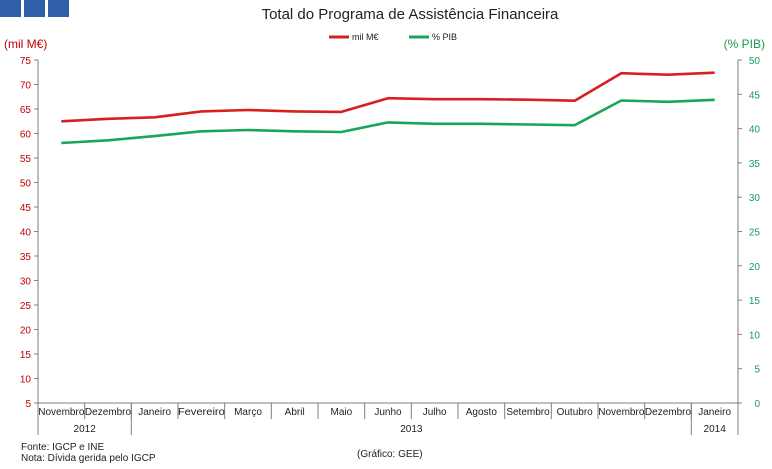 This screenshot has height=469, width=772. I want to click on left-tick-label: 5, so click(28, 404).